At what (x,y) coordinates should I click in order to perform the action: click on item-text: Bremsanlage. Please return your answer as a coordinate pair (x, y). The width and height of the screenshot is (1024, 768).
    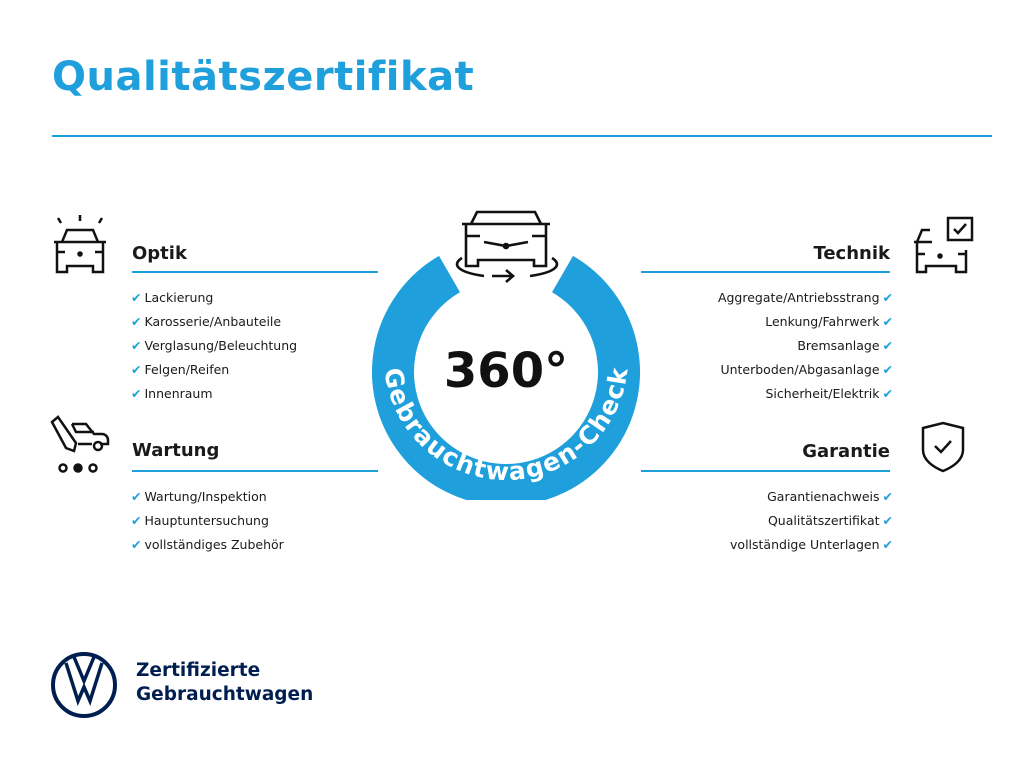
    Looking at the image, I should click on (838, 345).